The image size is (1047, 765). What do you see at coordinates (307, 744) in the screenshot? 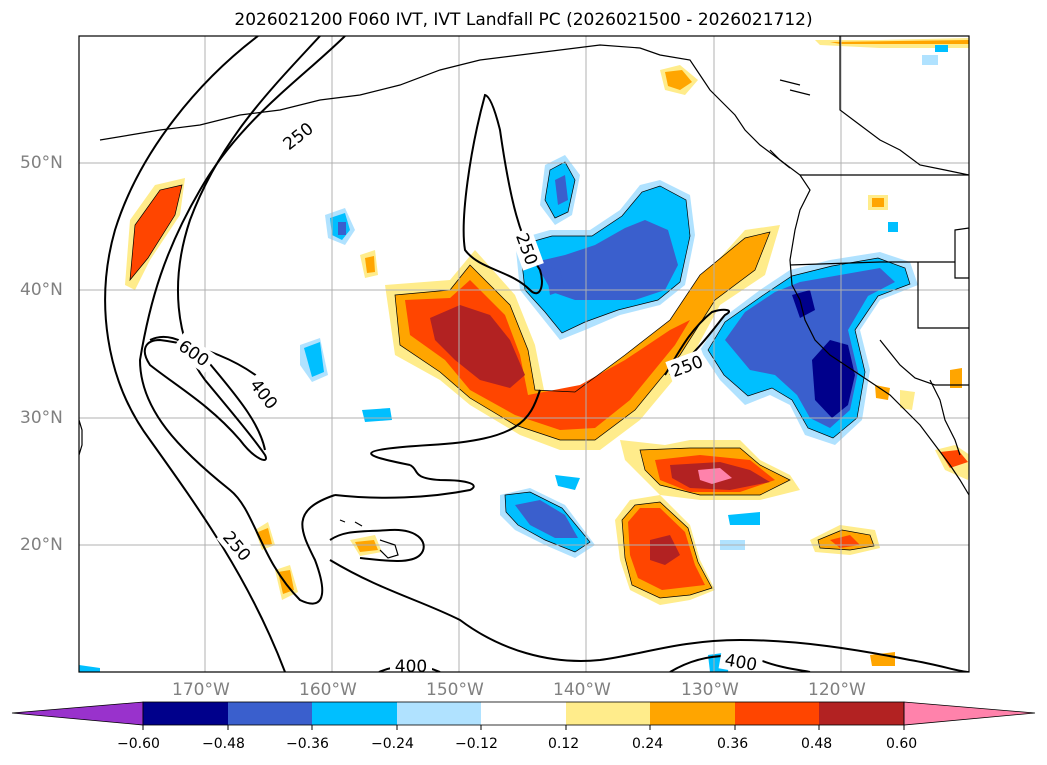
I see `colorbar-tick: −0.36` at bounding box center [307, 744].